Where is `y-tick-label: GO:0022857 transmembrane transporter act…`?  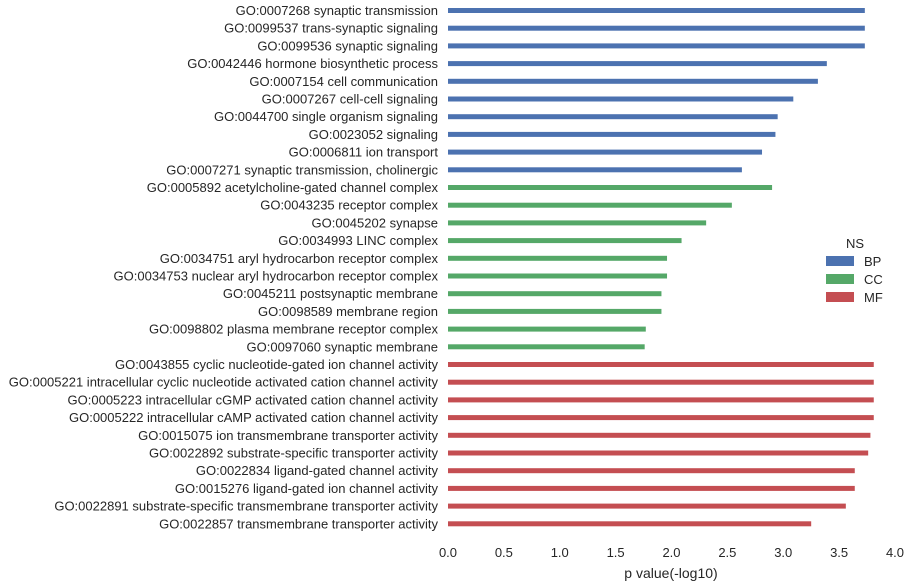
y-tick-label: GO:0022857 transmembrane transporter act… is located at coordinates (298, 523).